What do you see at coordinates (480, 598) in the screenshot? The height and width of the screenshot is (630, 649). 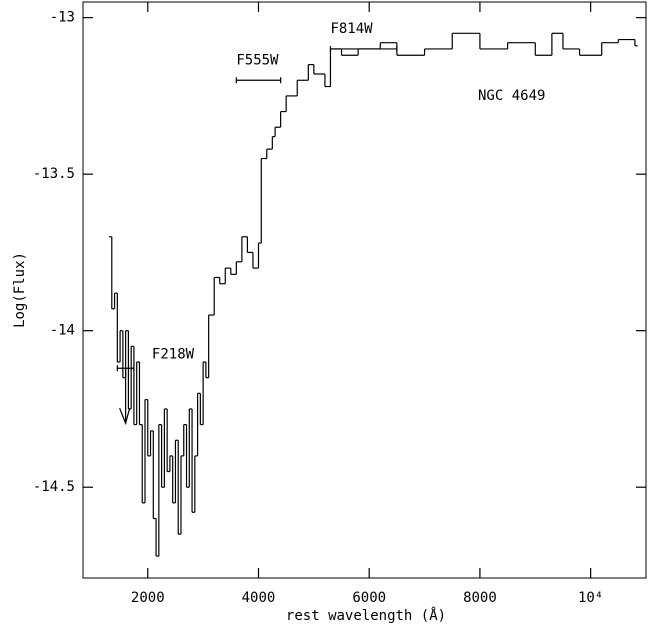 I see `x-tick-label: 8000` at bounding box center [480, 598].